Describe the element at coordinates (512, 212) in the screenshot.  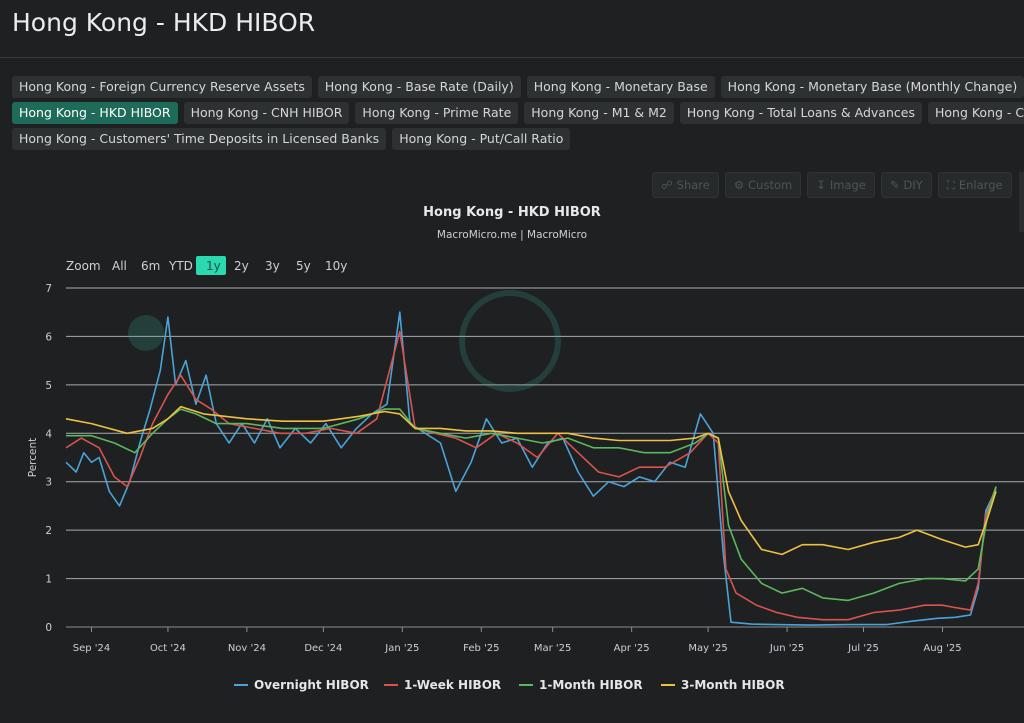
I see `chart-title: Hong Kong - HKD HIBOR` at that location.